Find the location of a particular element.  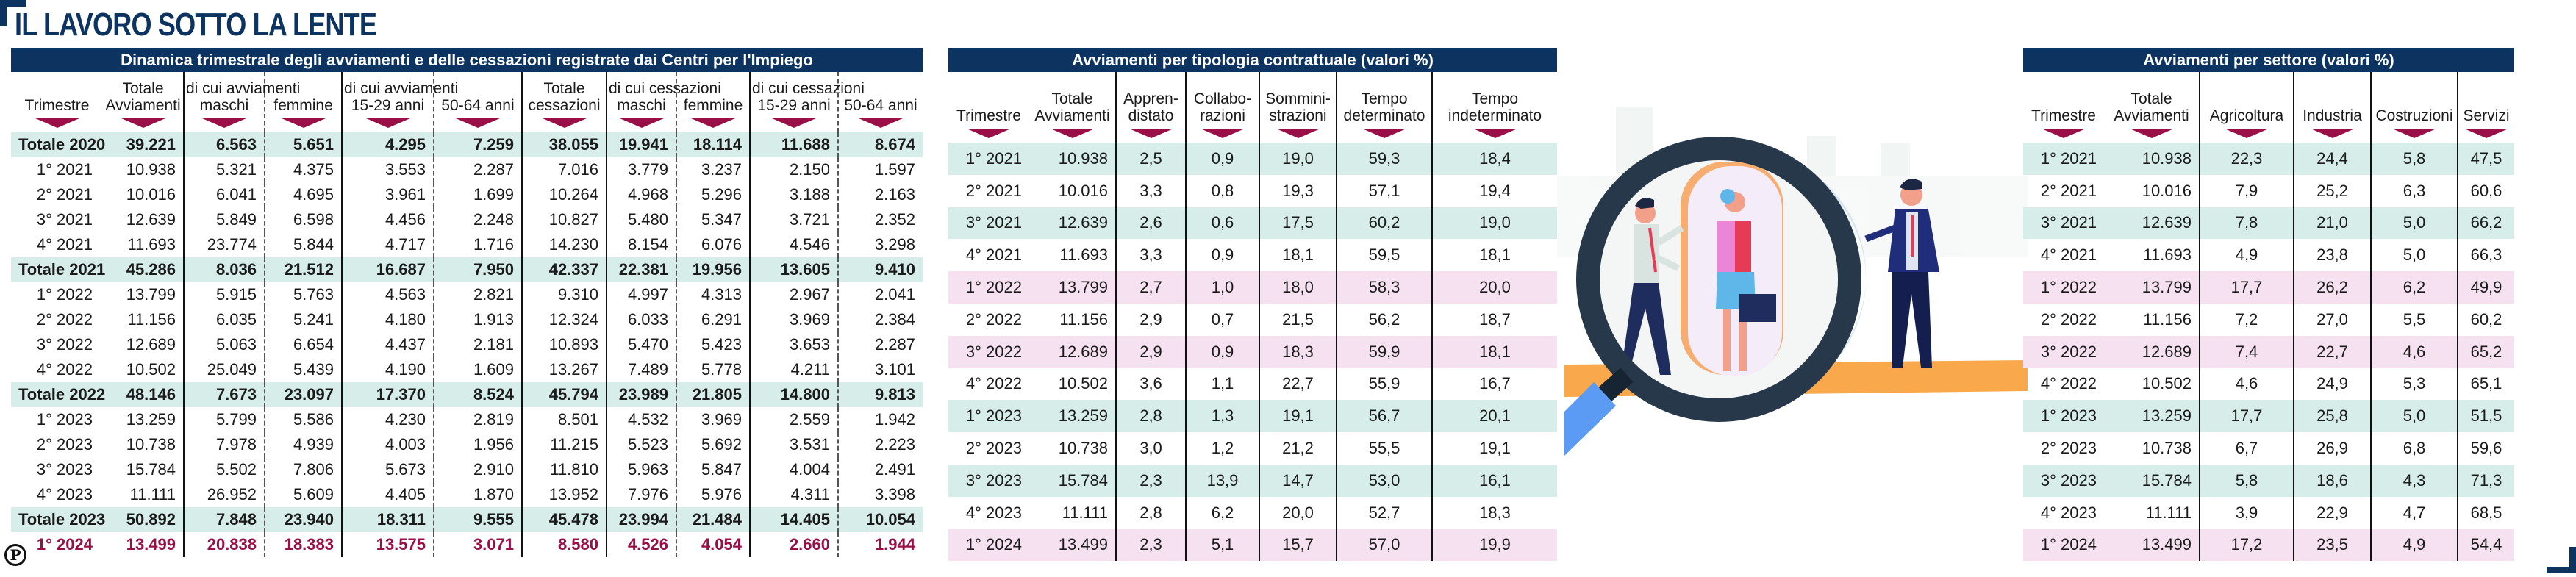

table-row: 1° 2023 13.259 17,7 25,8 5,0 51,5 is located at coordinates (2268, 416).